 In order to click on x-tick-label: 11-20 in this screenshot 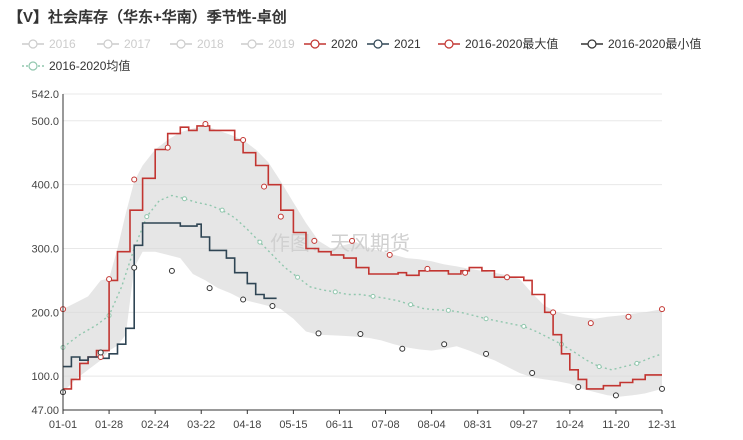, I will do `click(615, 425)`.